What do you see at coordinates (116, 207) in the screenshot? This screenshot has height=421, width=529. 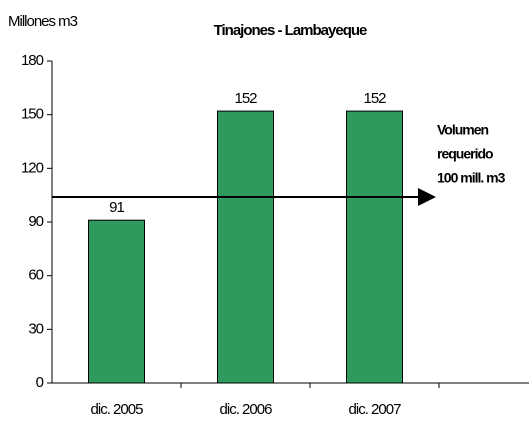 I see `value-label: 91` at bounding box center [116, 207].